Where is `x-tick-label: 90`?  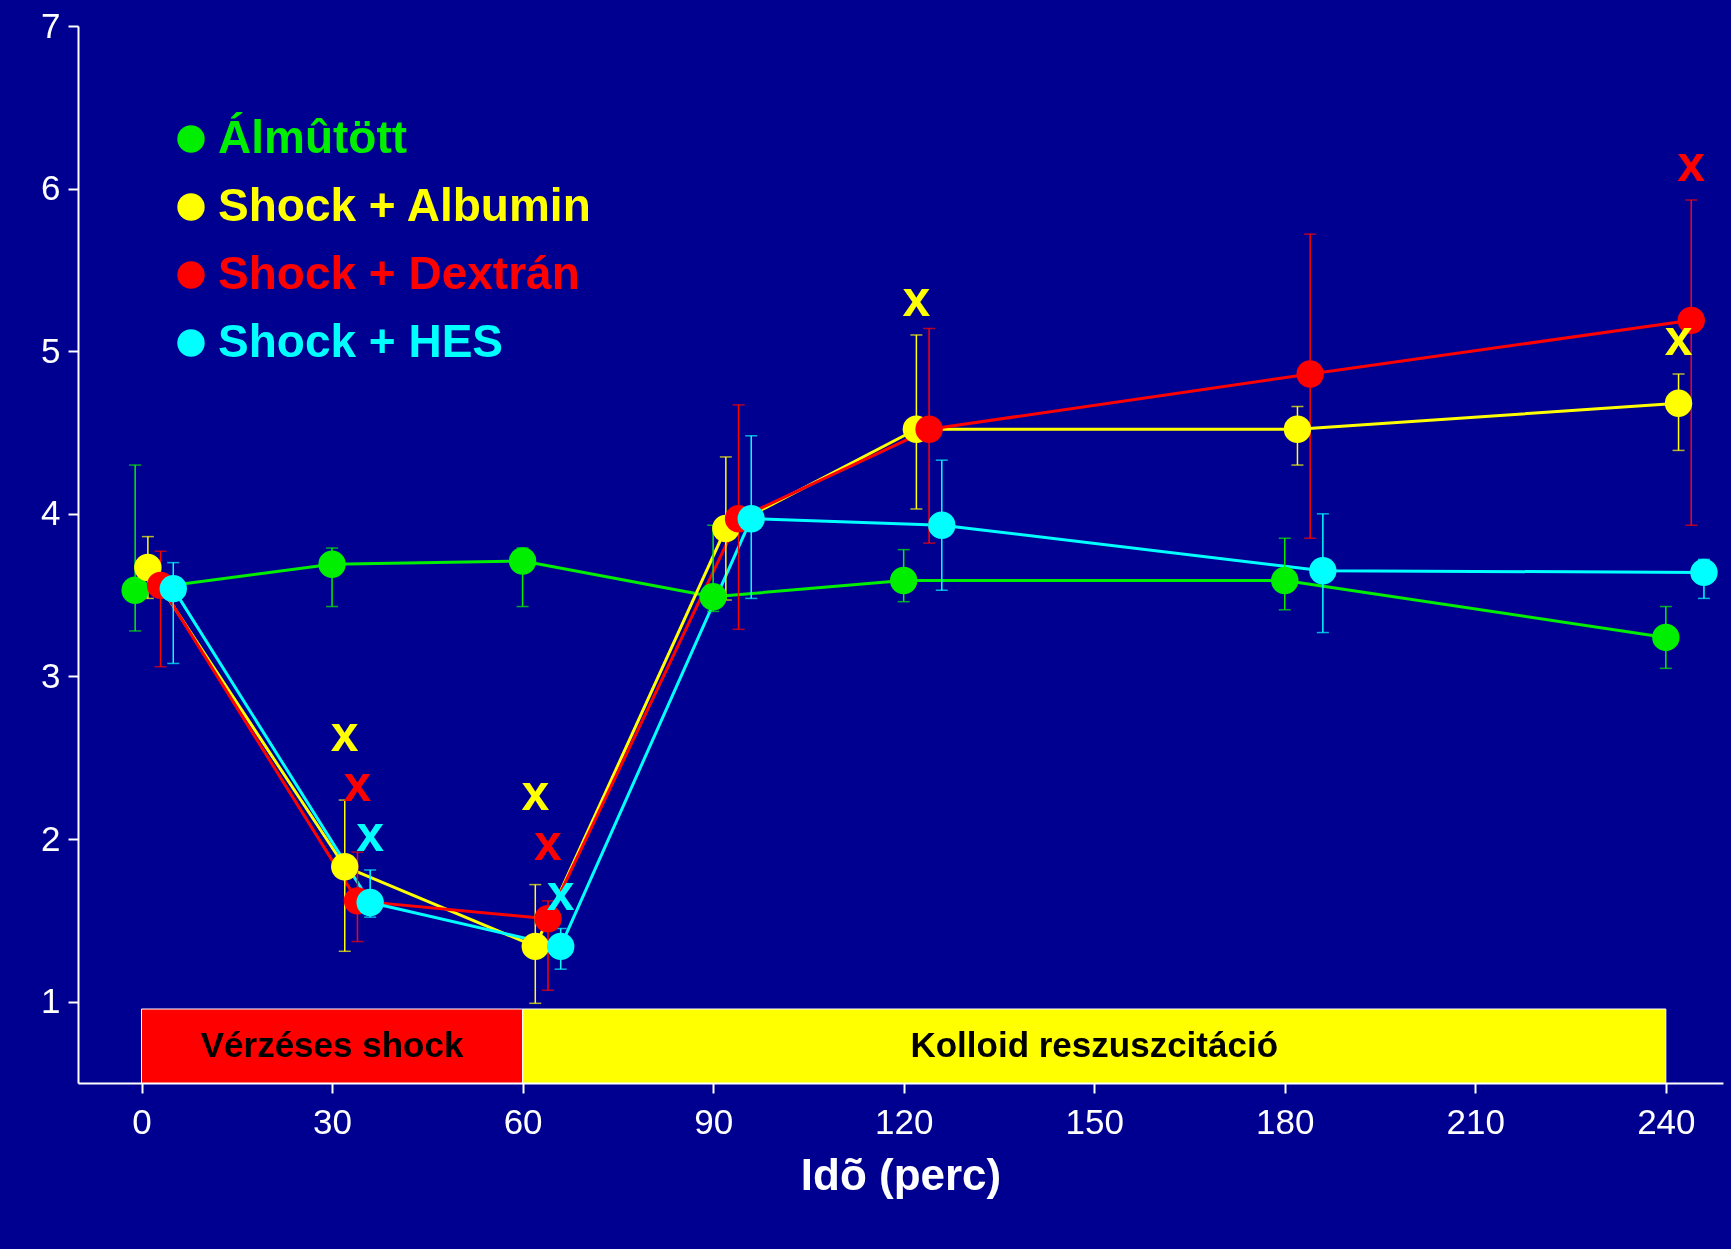 x-tick-label: 90 is located at coordinates (714, 1121).